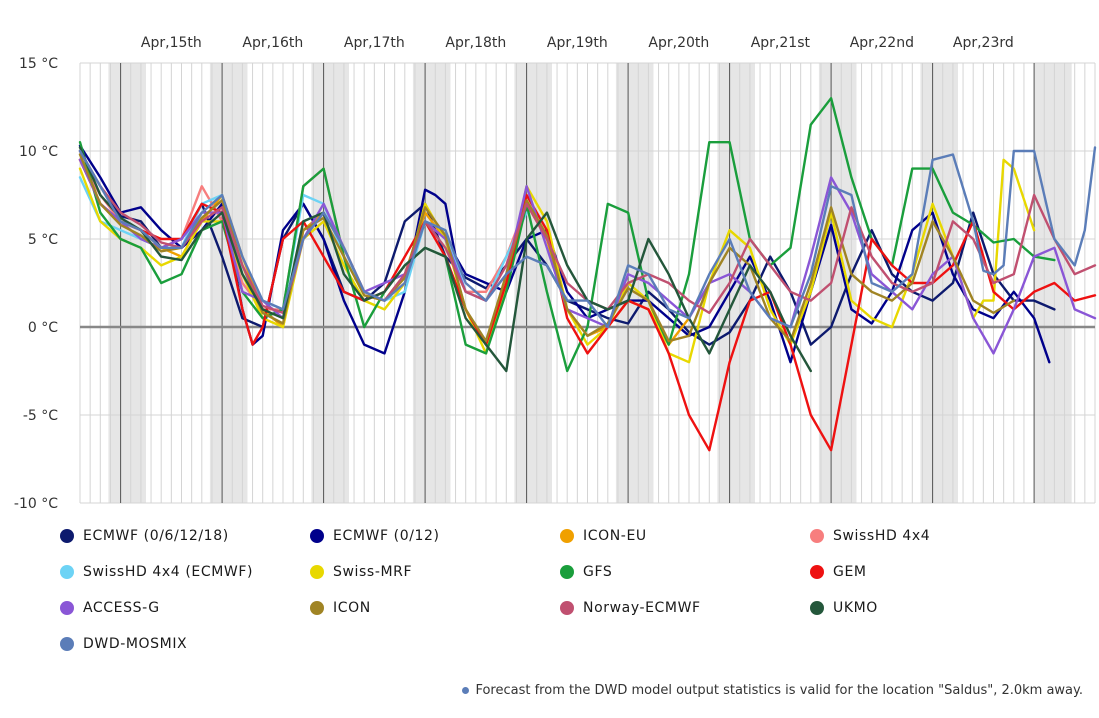  I want to click on legend-label: ECMWF (0/6/12/18), so click(156, 536).